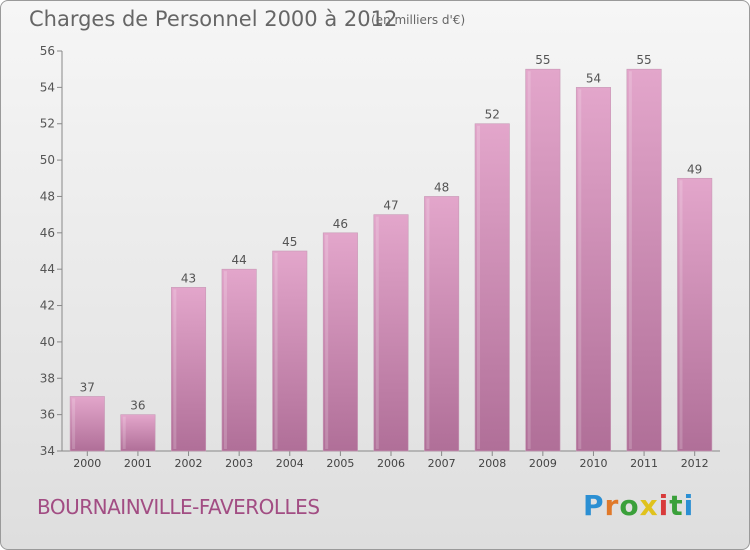 The height and width of the screenshot is (550, 750). Describe the element at coordinates (340, 342) in the screenshot. I see `bar-2005` at that location.